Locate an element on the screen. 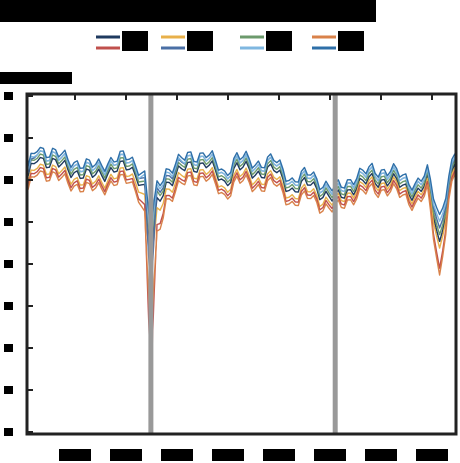  y-tick-labels is located at coordinates (8, 264).